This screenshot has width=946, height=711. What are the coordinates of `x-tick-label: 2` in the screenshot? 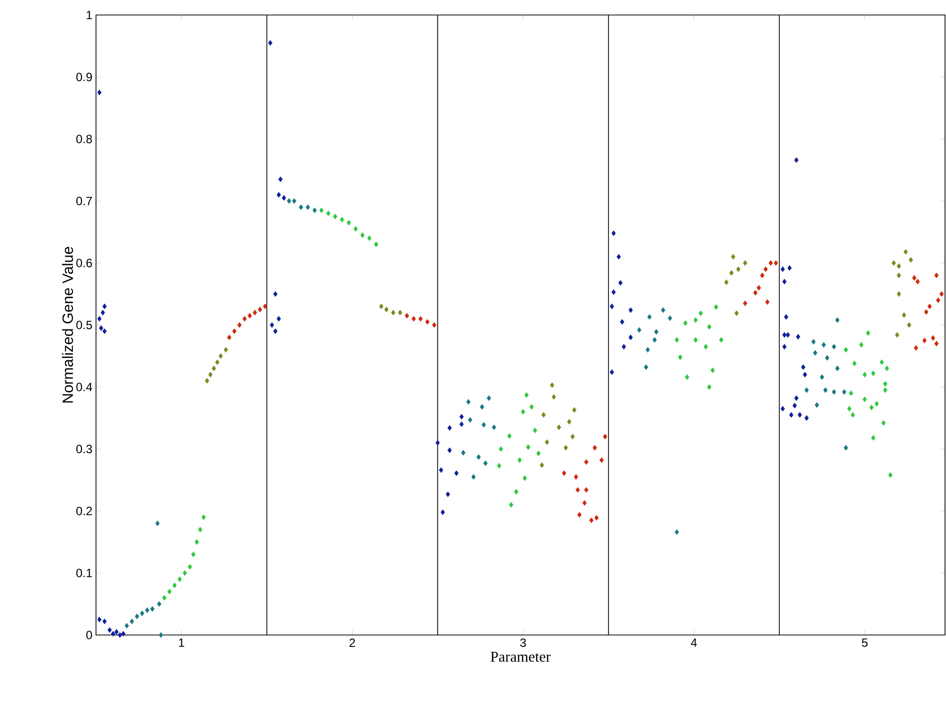 It's located at (352, 642).